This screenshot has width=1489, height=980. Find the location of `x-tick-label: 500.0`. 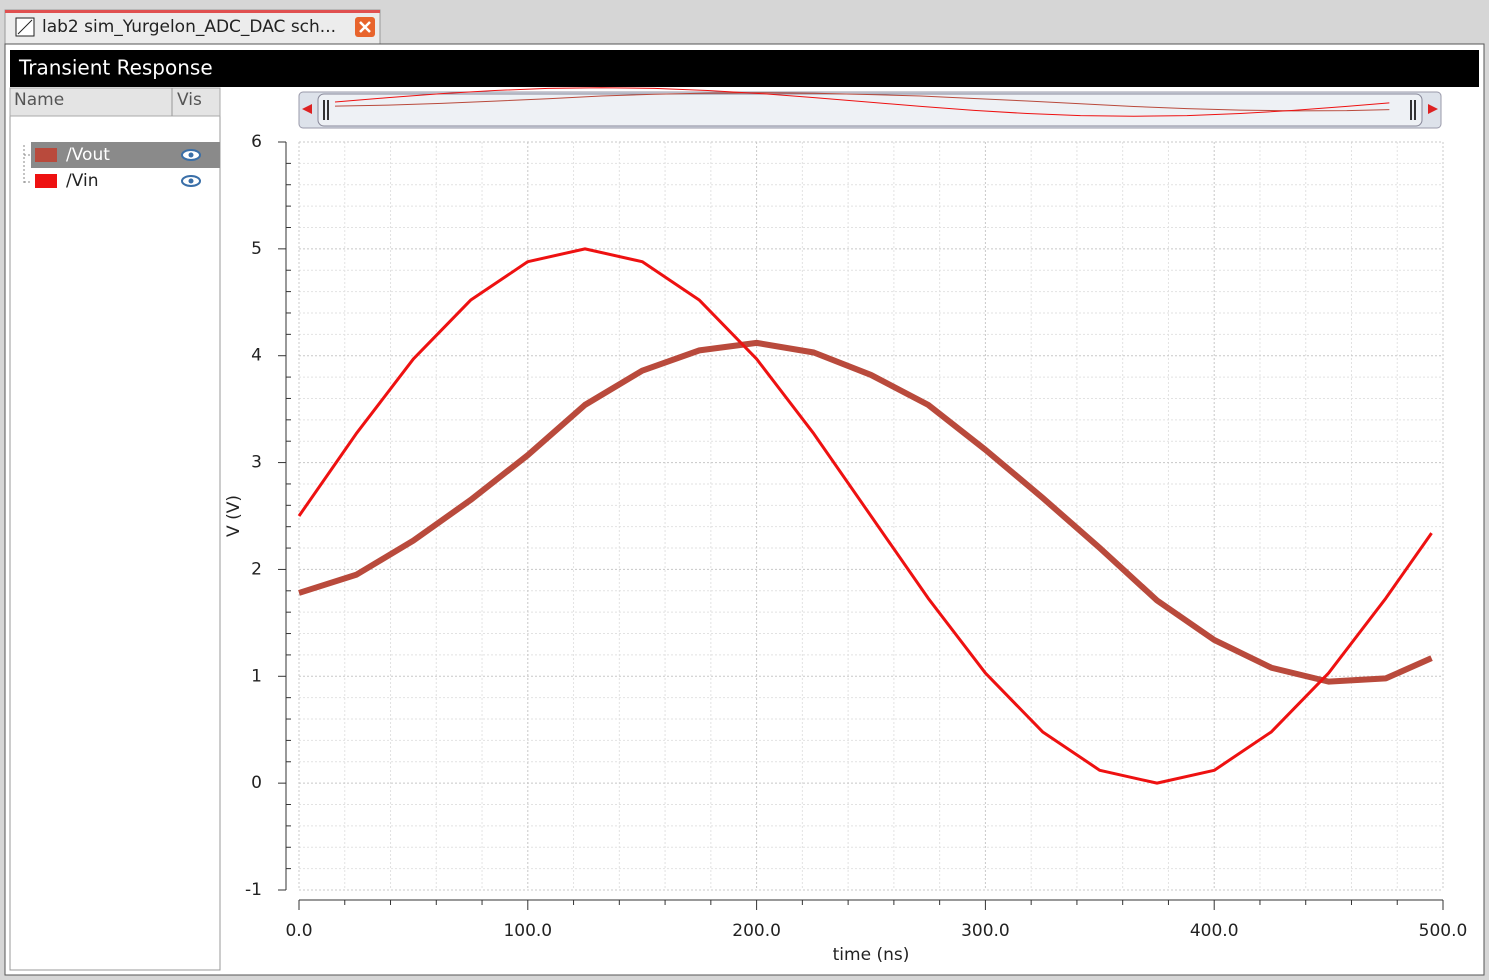

x-tick-label: 500.0 is located at coordinates (1443, 931).